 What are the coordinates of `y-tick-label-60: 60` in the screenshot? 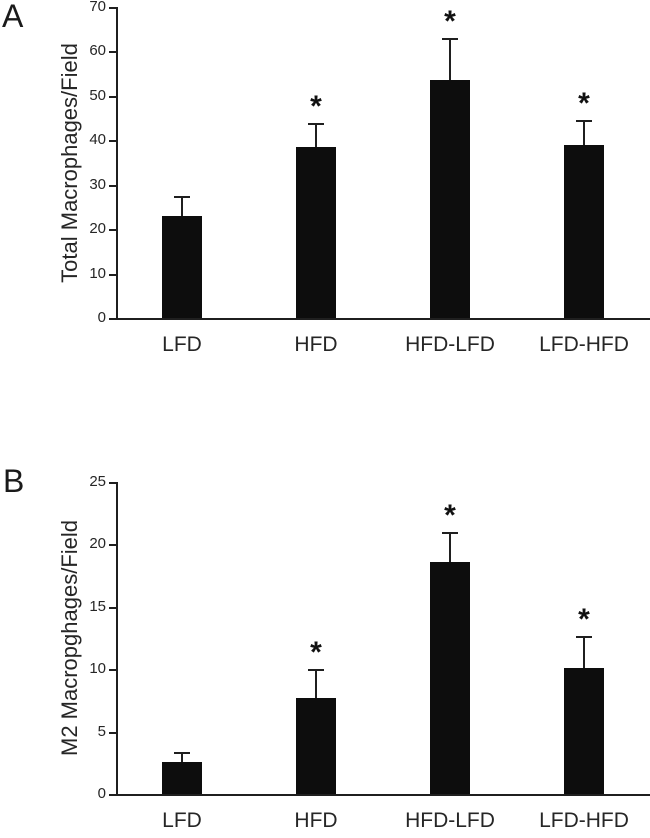 It's located at (97, 51).